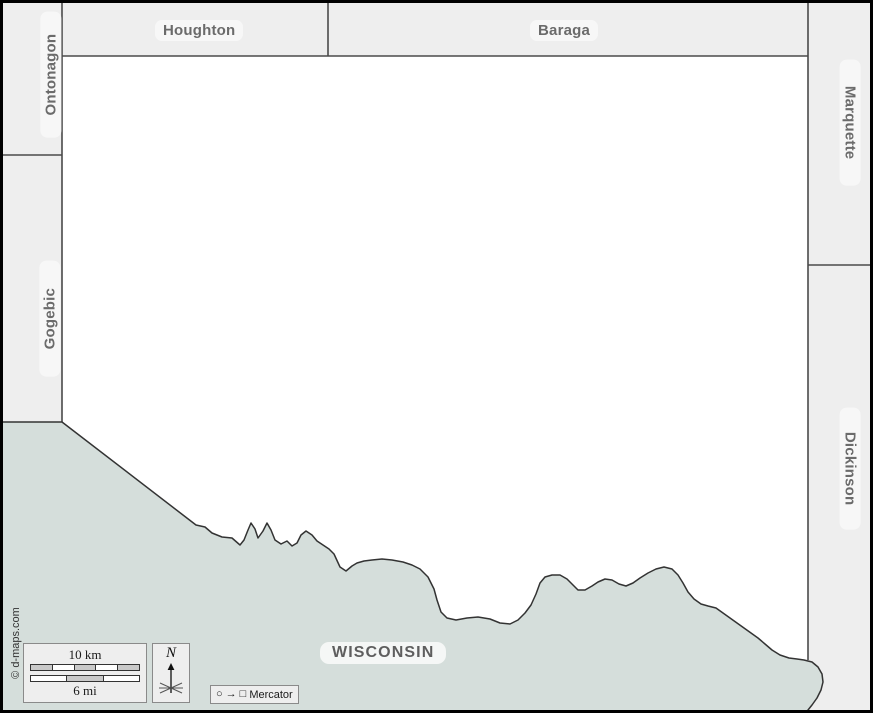 The width and height of the screenshot is (873, 713). Describe the element at coordinates (271, 694) in the screenshot. I see `projection-label: Mercator` at that location.